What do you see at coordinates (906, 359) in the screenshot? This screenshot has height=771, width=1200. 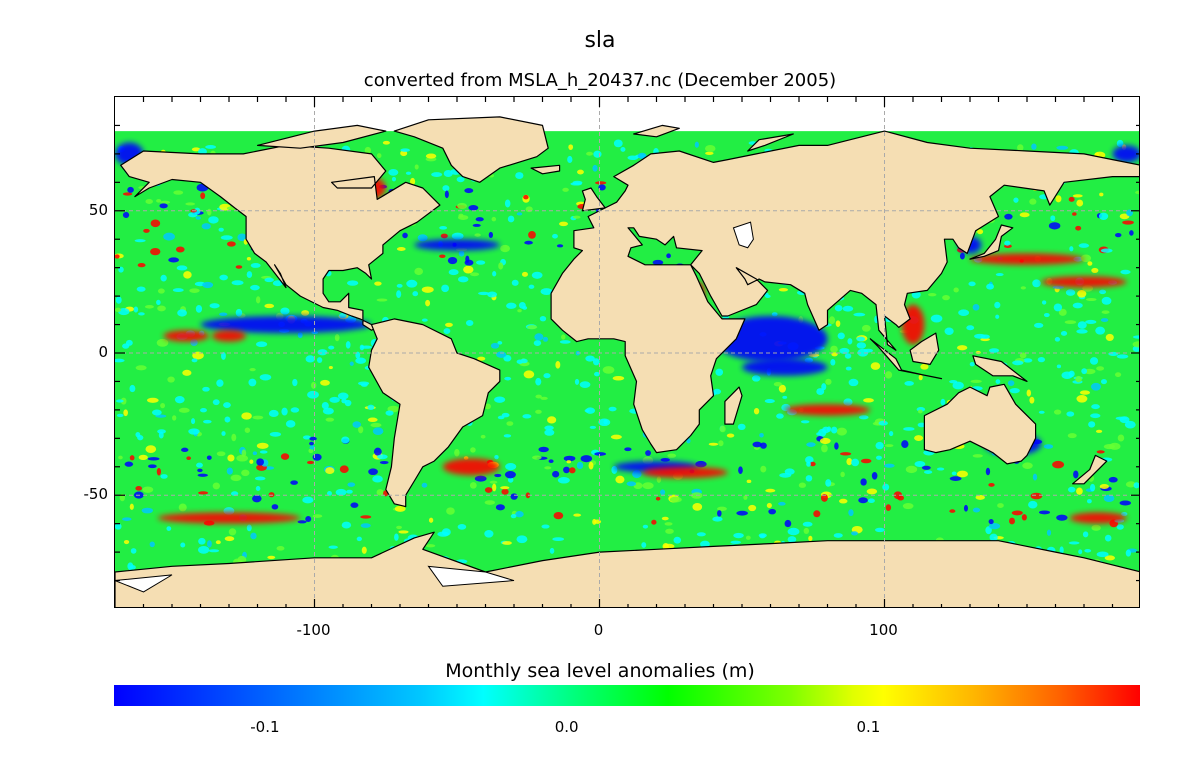 I see `landmass-indonesia` at bounding box center [906, 359].